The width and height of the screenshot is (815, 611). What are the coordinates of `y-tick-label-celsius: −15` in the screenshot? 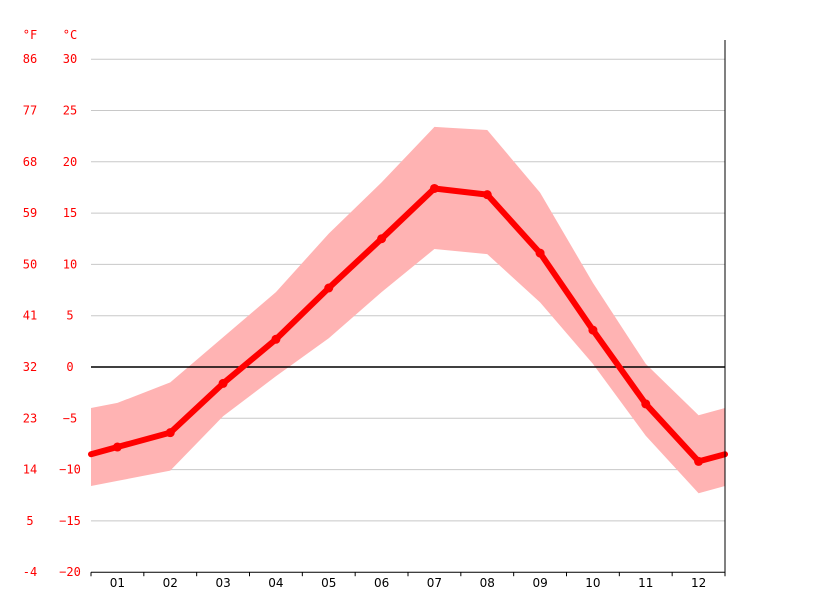 It's located at (70, 521).